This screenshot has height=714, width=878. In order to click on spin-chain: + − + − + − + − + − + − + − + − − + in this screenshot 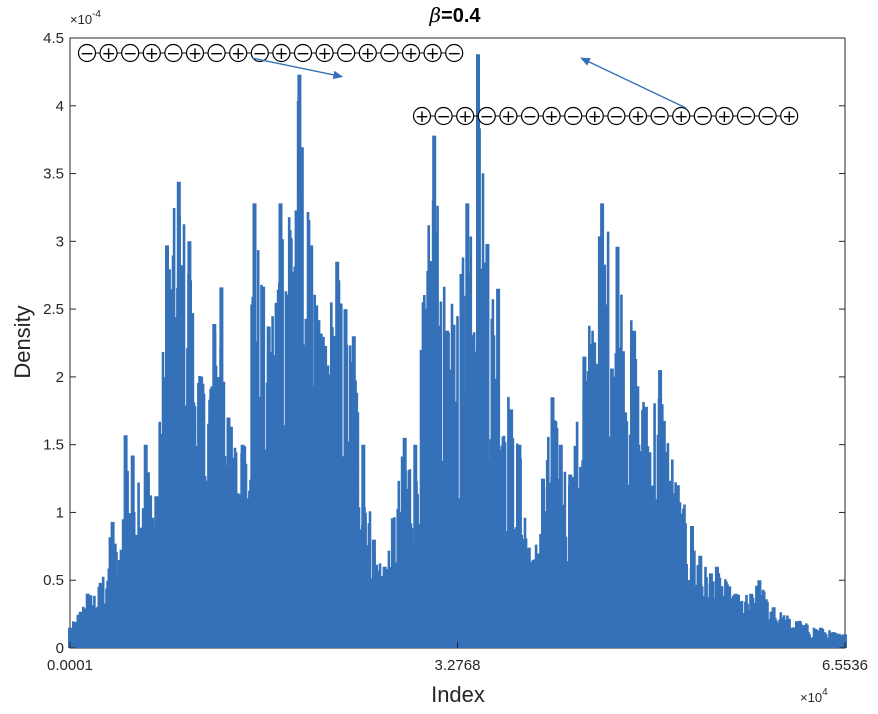, I will do `click(605, 116)`.